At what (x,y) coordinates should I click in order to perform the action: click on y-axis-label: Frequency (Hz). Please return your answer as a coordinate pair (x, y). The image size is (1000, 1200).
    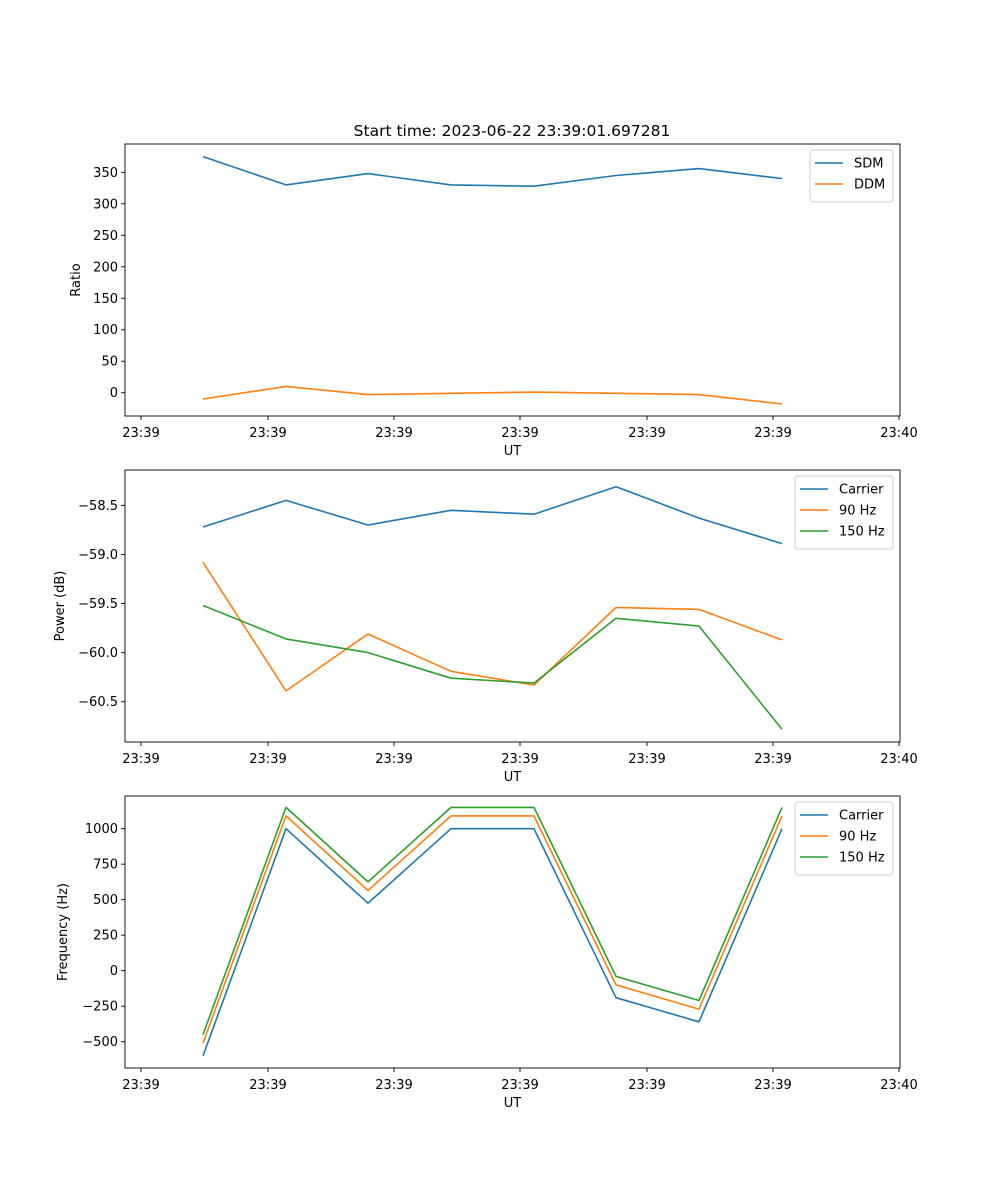
    Looking at the image, I should click on (63, 932).